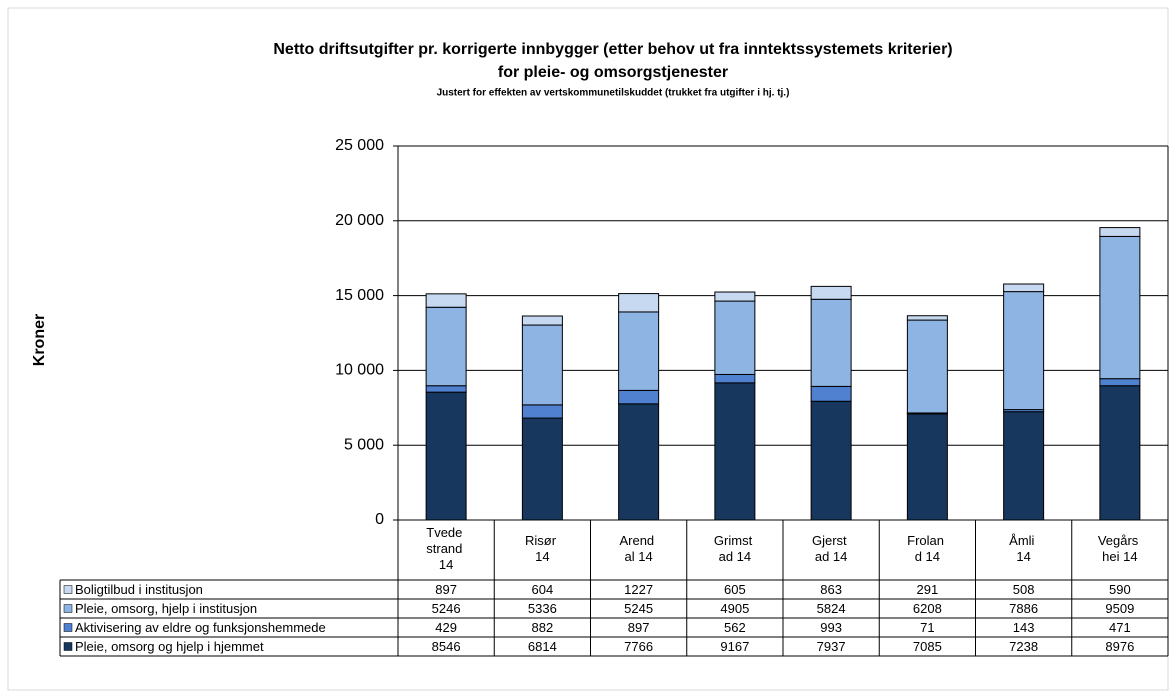  I want to click on table-value: 7937, so click(831, 646).